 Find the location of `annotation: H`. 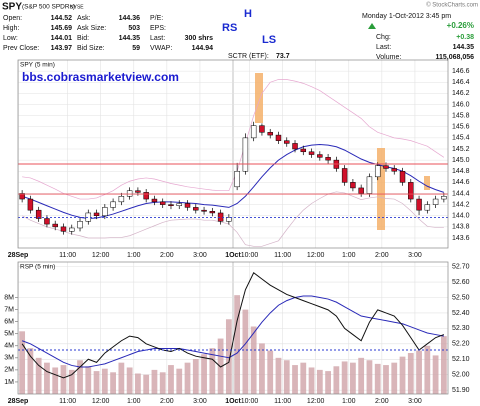

annotation: H is located at coordinates (248, 14).